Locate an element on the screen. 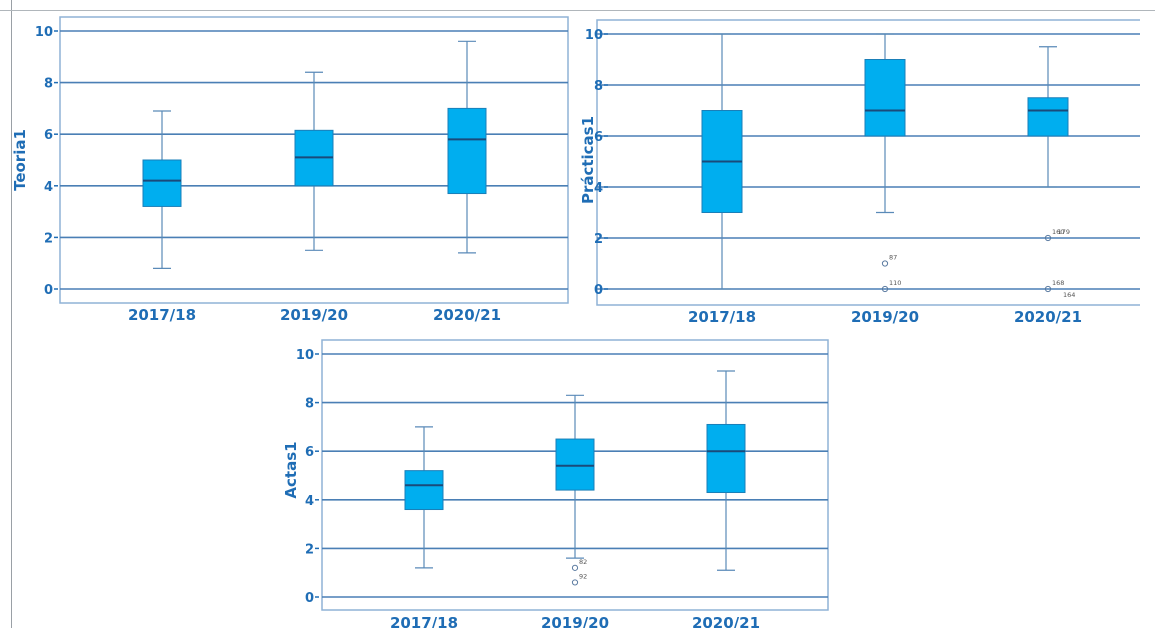 Image resolution: width=1155 pixels, height=628 pixels. image-left-border is located at coordinates (6, 314).